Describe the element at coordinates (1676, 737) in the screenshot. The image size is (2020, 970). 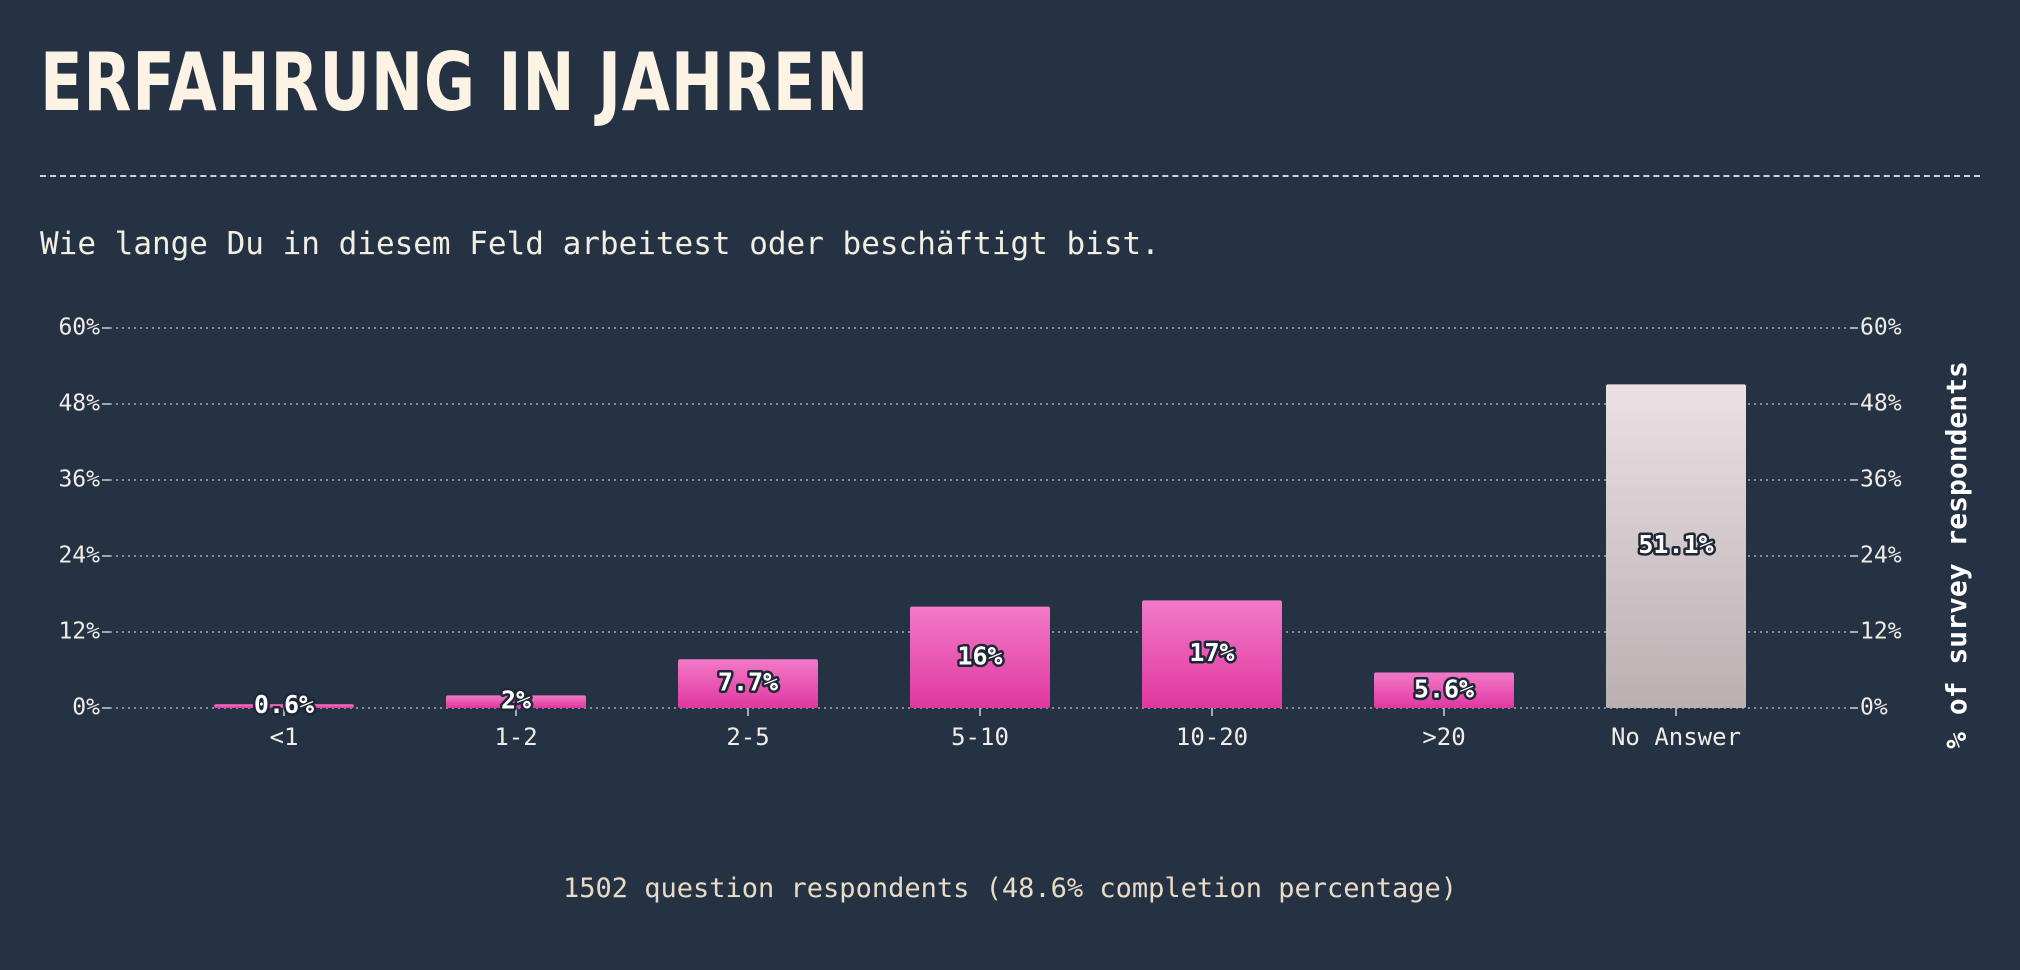
I see `x-tick-label: No Answer` at that location.